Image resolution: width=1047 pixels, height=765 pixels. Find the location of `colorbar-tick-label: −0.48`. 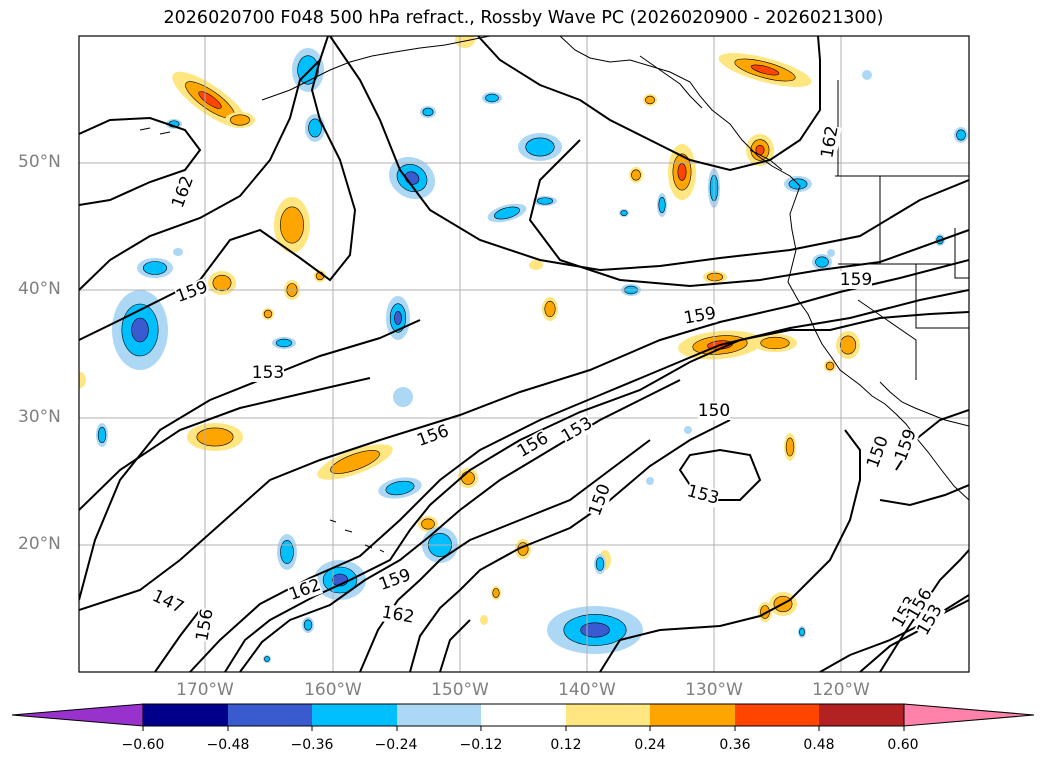

colorbar-tick-label: −0.48 is located at coordinates (228, 745).